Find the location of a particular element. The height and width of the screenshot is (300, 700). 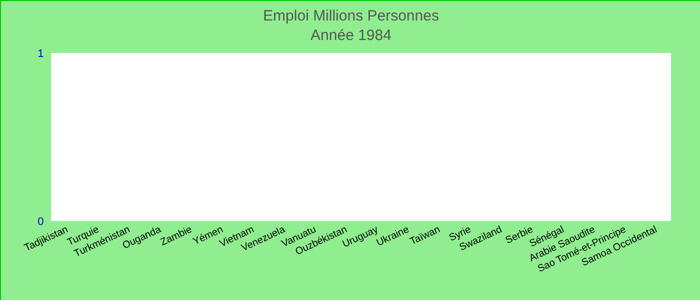

chart-title: Emploi Millions Personnes is located at coordinates (351, 16).